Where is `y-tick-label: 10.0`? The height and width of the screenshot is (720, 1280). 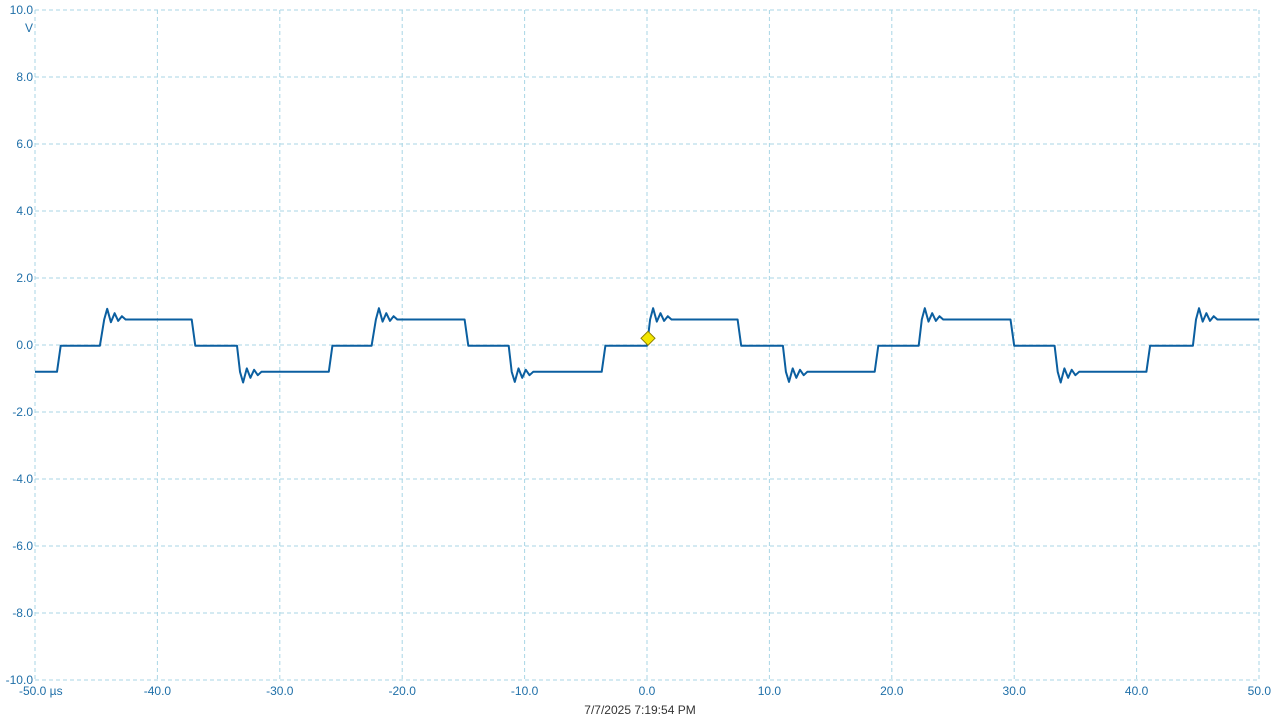
y-tick-label: 10.0 is located at coordinates (22, 10).